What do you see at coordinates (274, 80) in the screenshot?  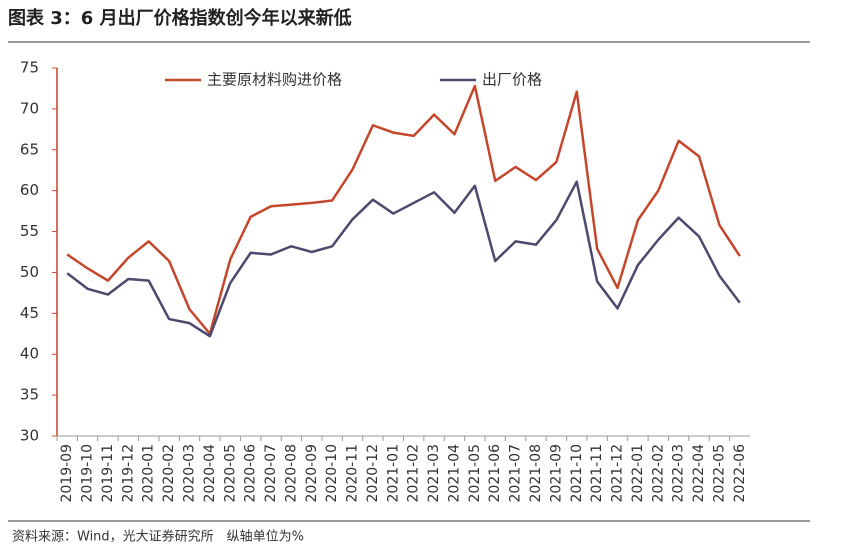 I see `legend-label: 主要原材料购进价格` at bounding box center [274, 80].